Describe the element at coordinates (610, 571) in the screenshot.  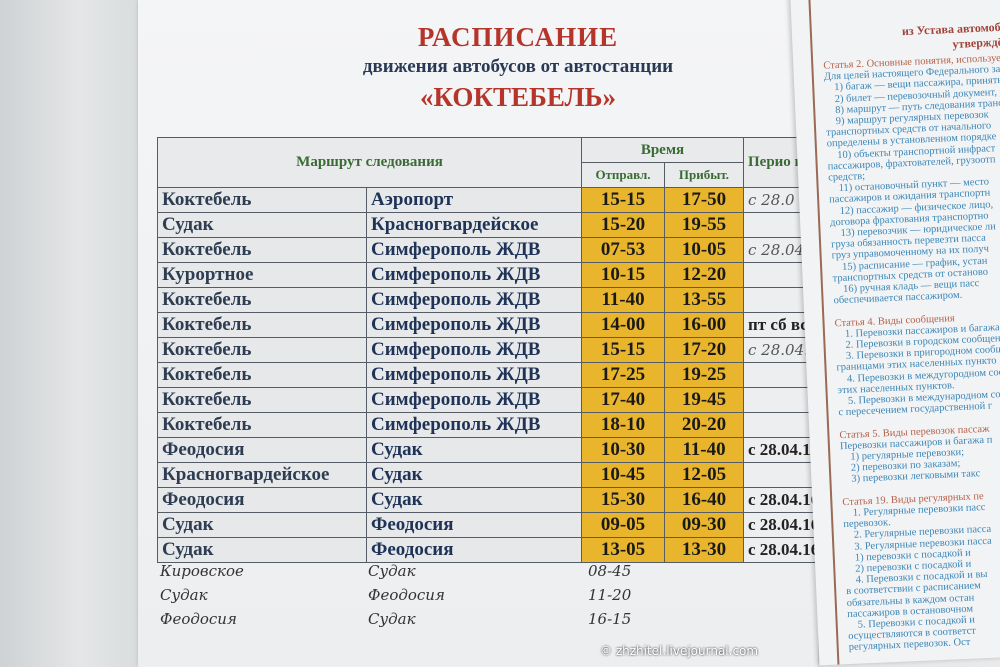
I see `handwritten-time: 08-45` at that location.